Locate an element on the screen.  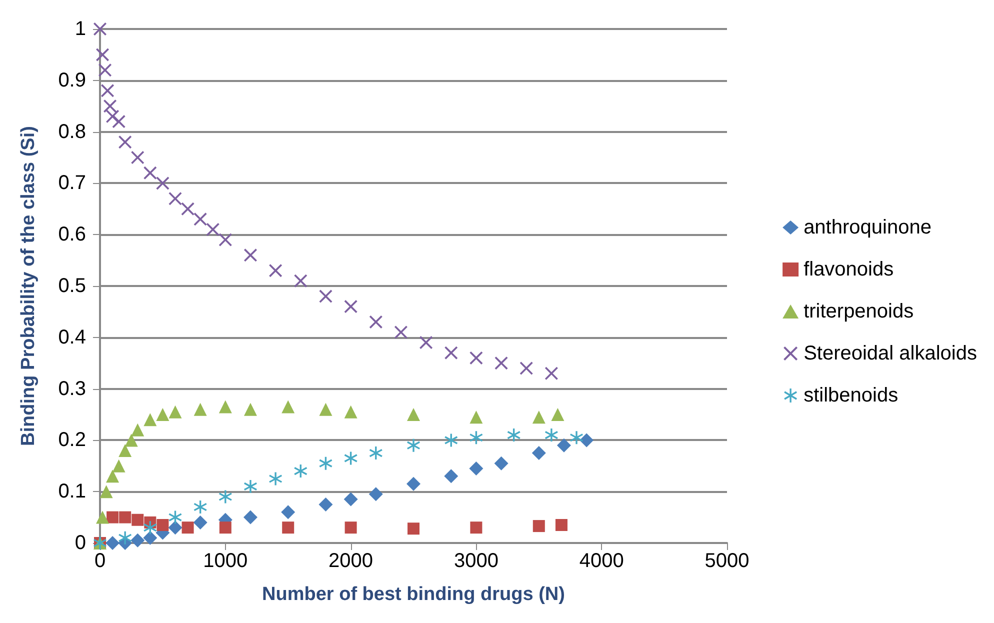
y-tick-label: 0 is located at coordinates (80, 543).